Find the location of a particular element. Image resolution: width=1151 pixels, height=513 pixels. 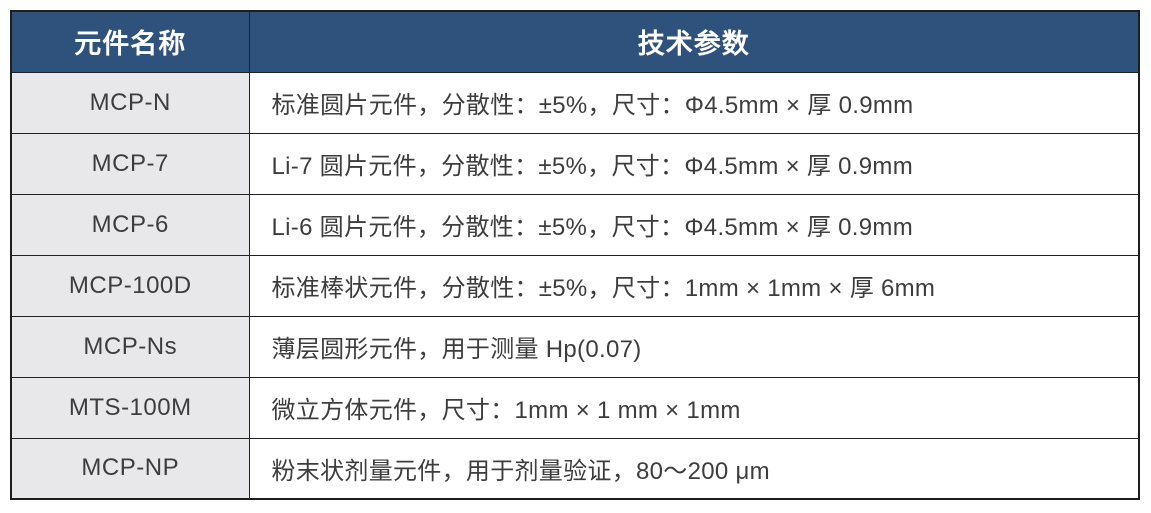

tech-params-cell: 标准圆片元件，分散性：±5%，尺寸：Φ4.5mm × 厚 0.9mm is located at coordinates (694, 102).